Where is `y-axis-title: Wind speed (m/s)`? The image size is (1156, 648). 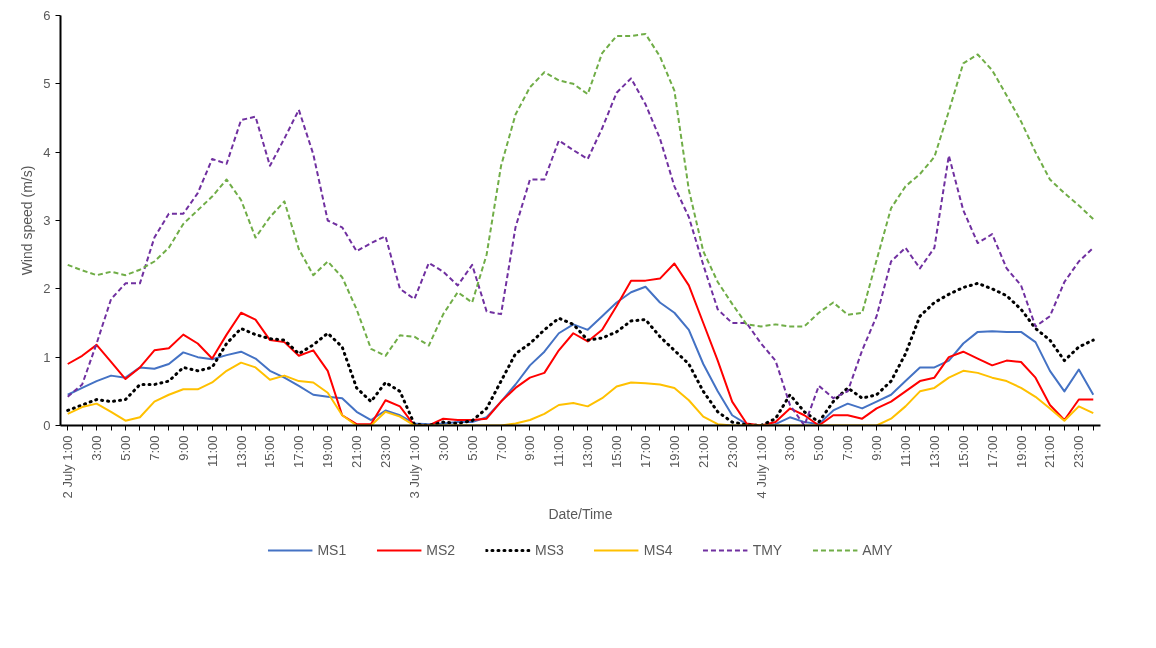
y-axis-title: Wind speed (m/s) is located at coordinates (27, 220).